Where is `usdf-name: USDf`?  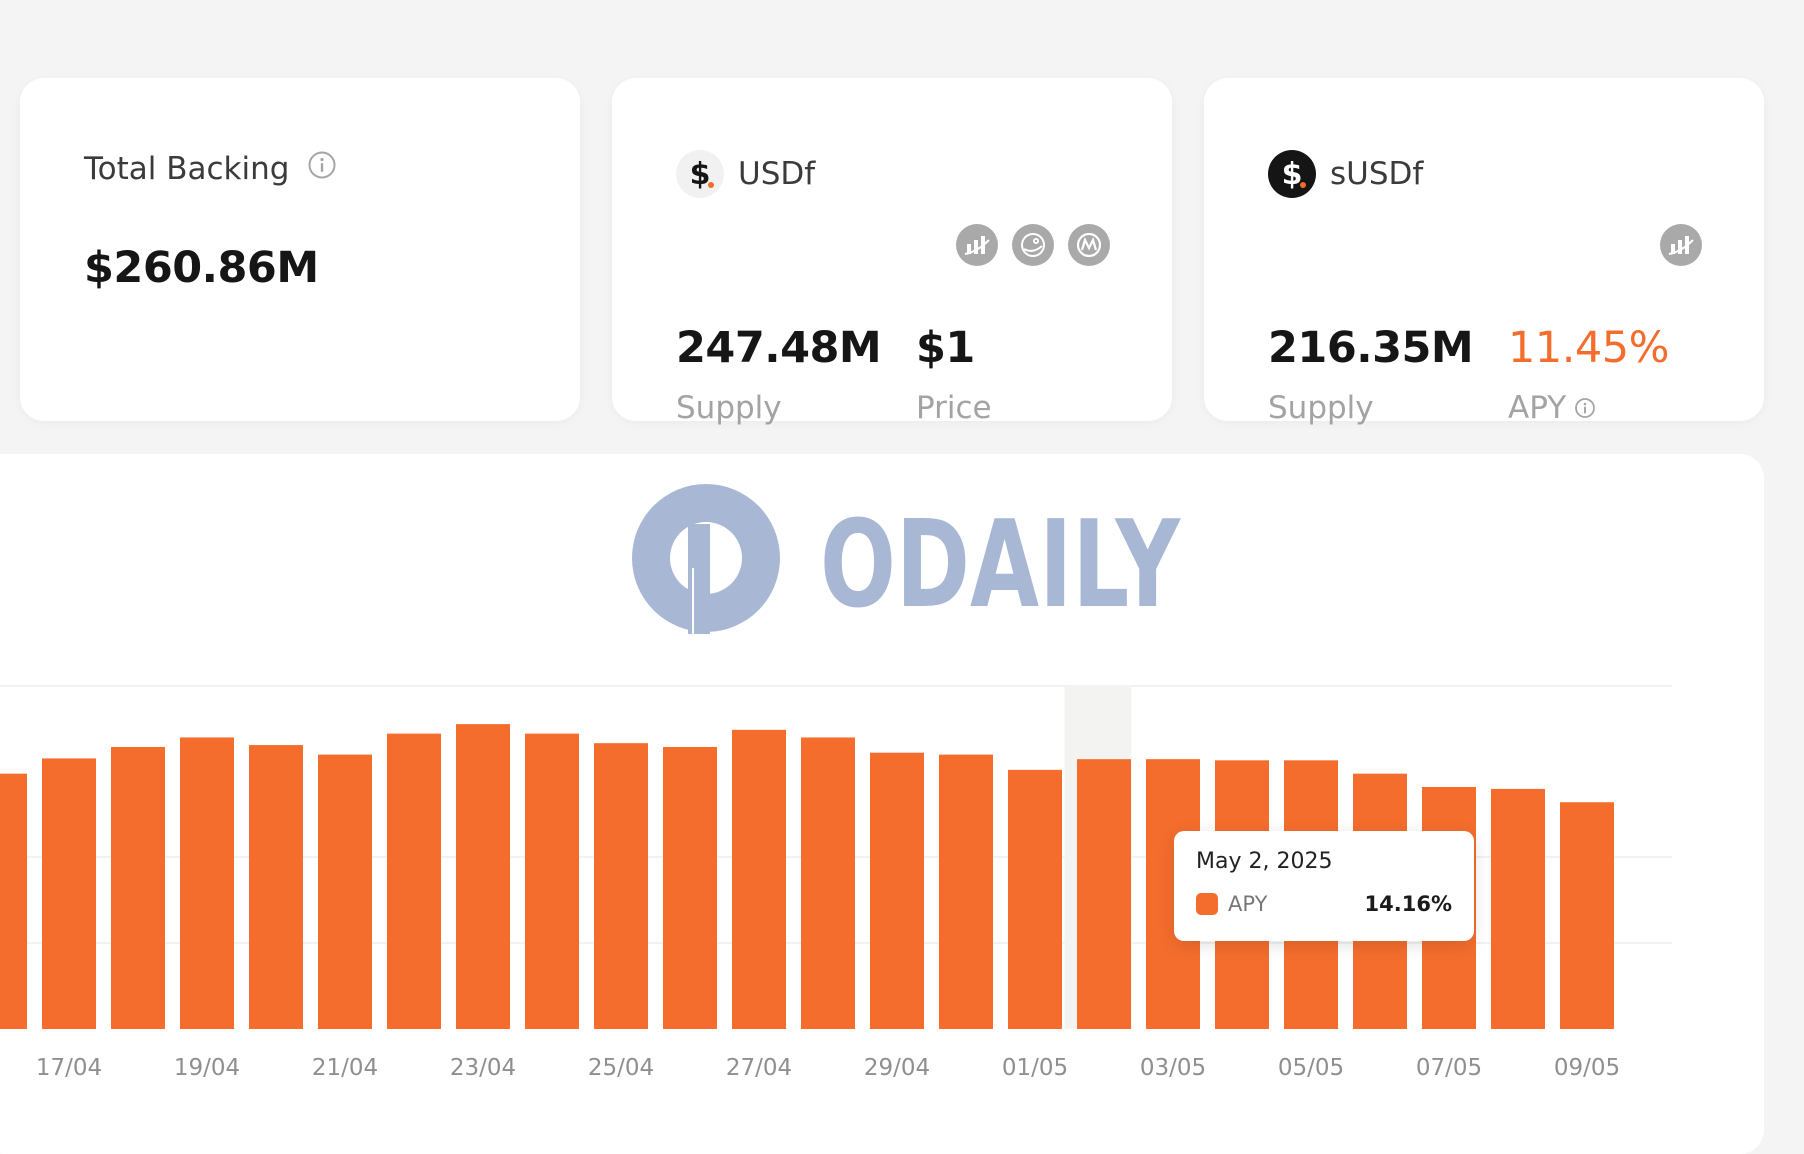 usdf-name: USDf is located at coordinates (777, 174).